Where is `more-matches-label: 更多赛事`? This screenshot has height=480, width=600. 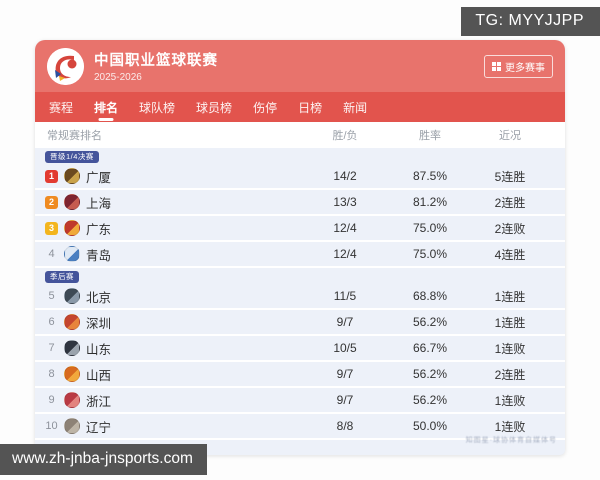
more-matches-label: 更多赛事 is located at coordinates (525, 68).